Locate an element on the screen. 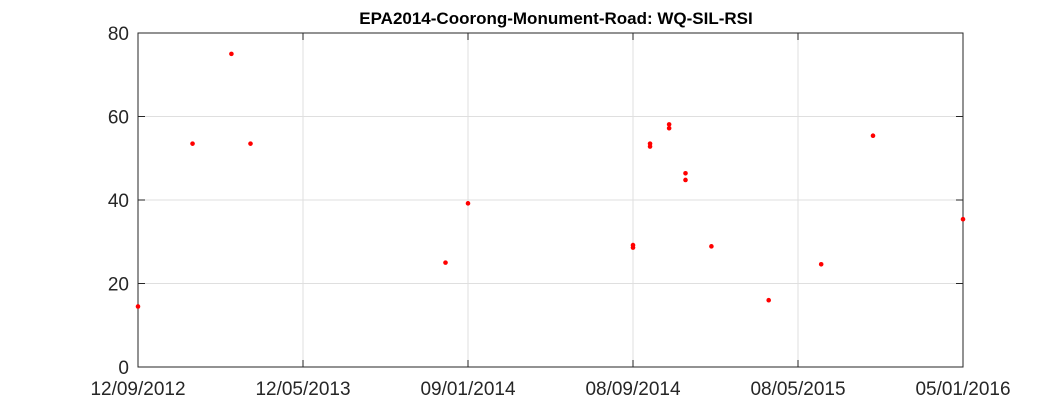 The image size is (1063, 413). x-tick-label: 08/09/2014 is located at coordinates (633, 389).